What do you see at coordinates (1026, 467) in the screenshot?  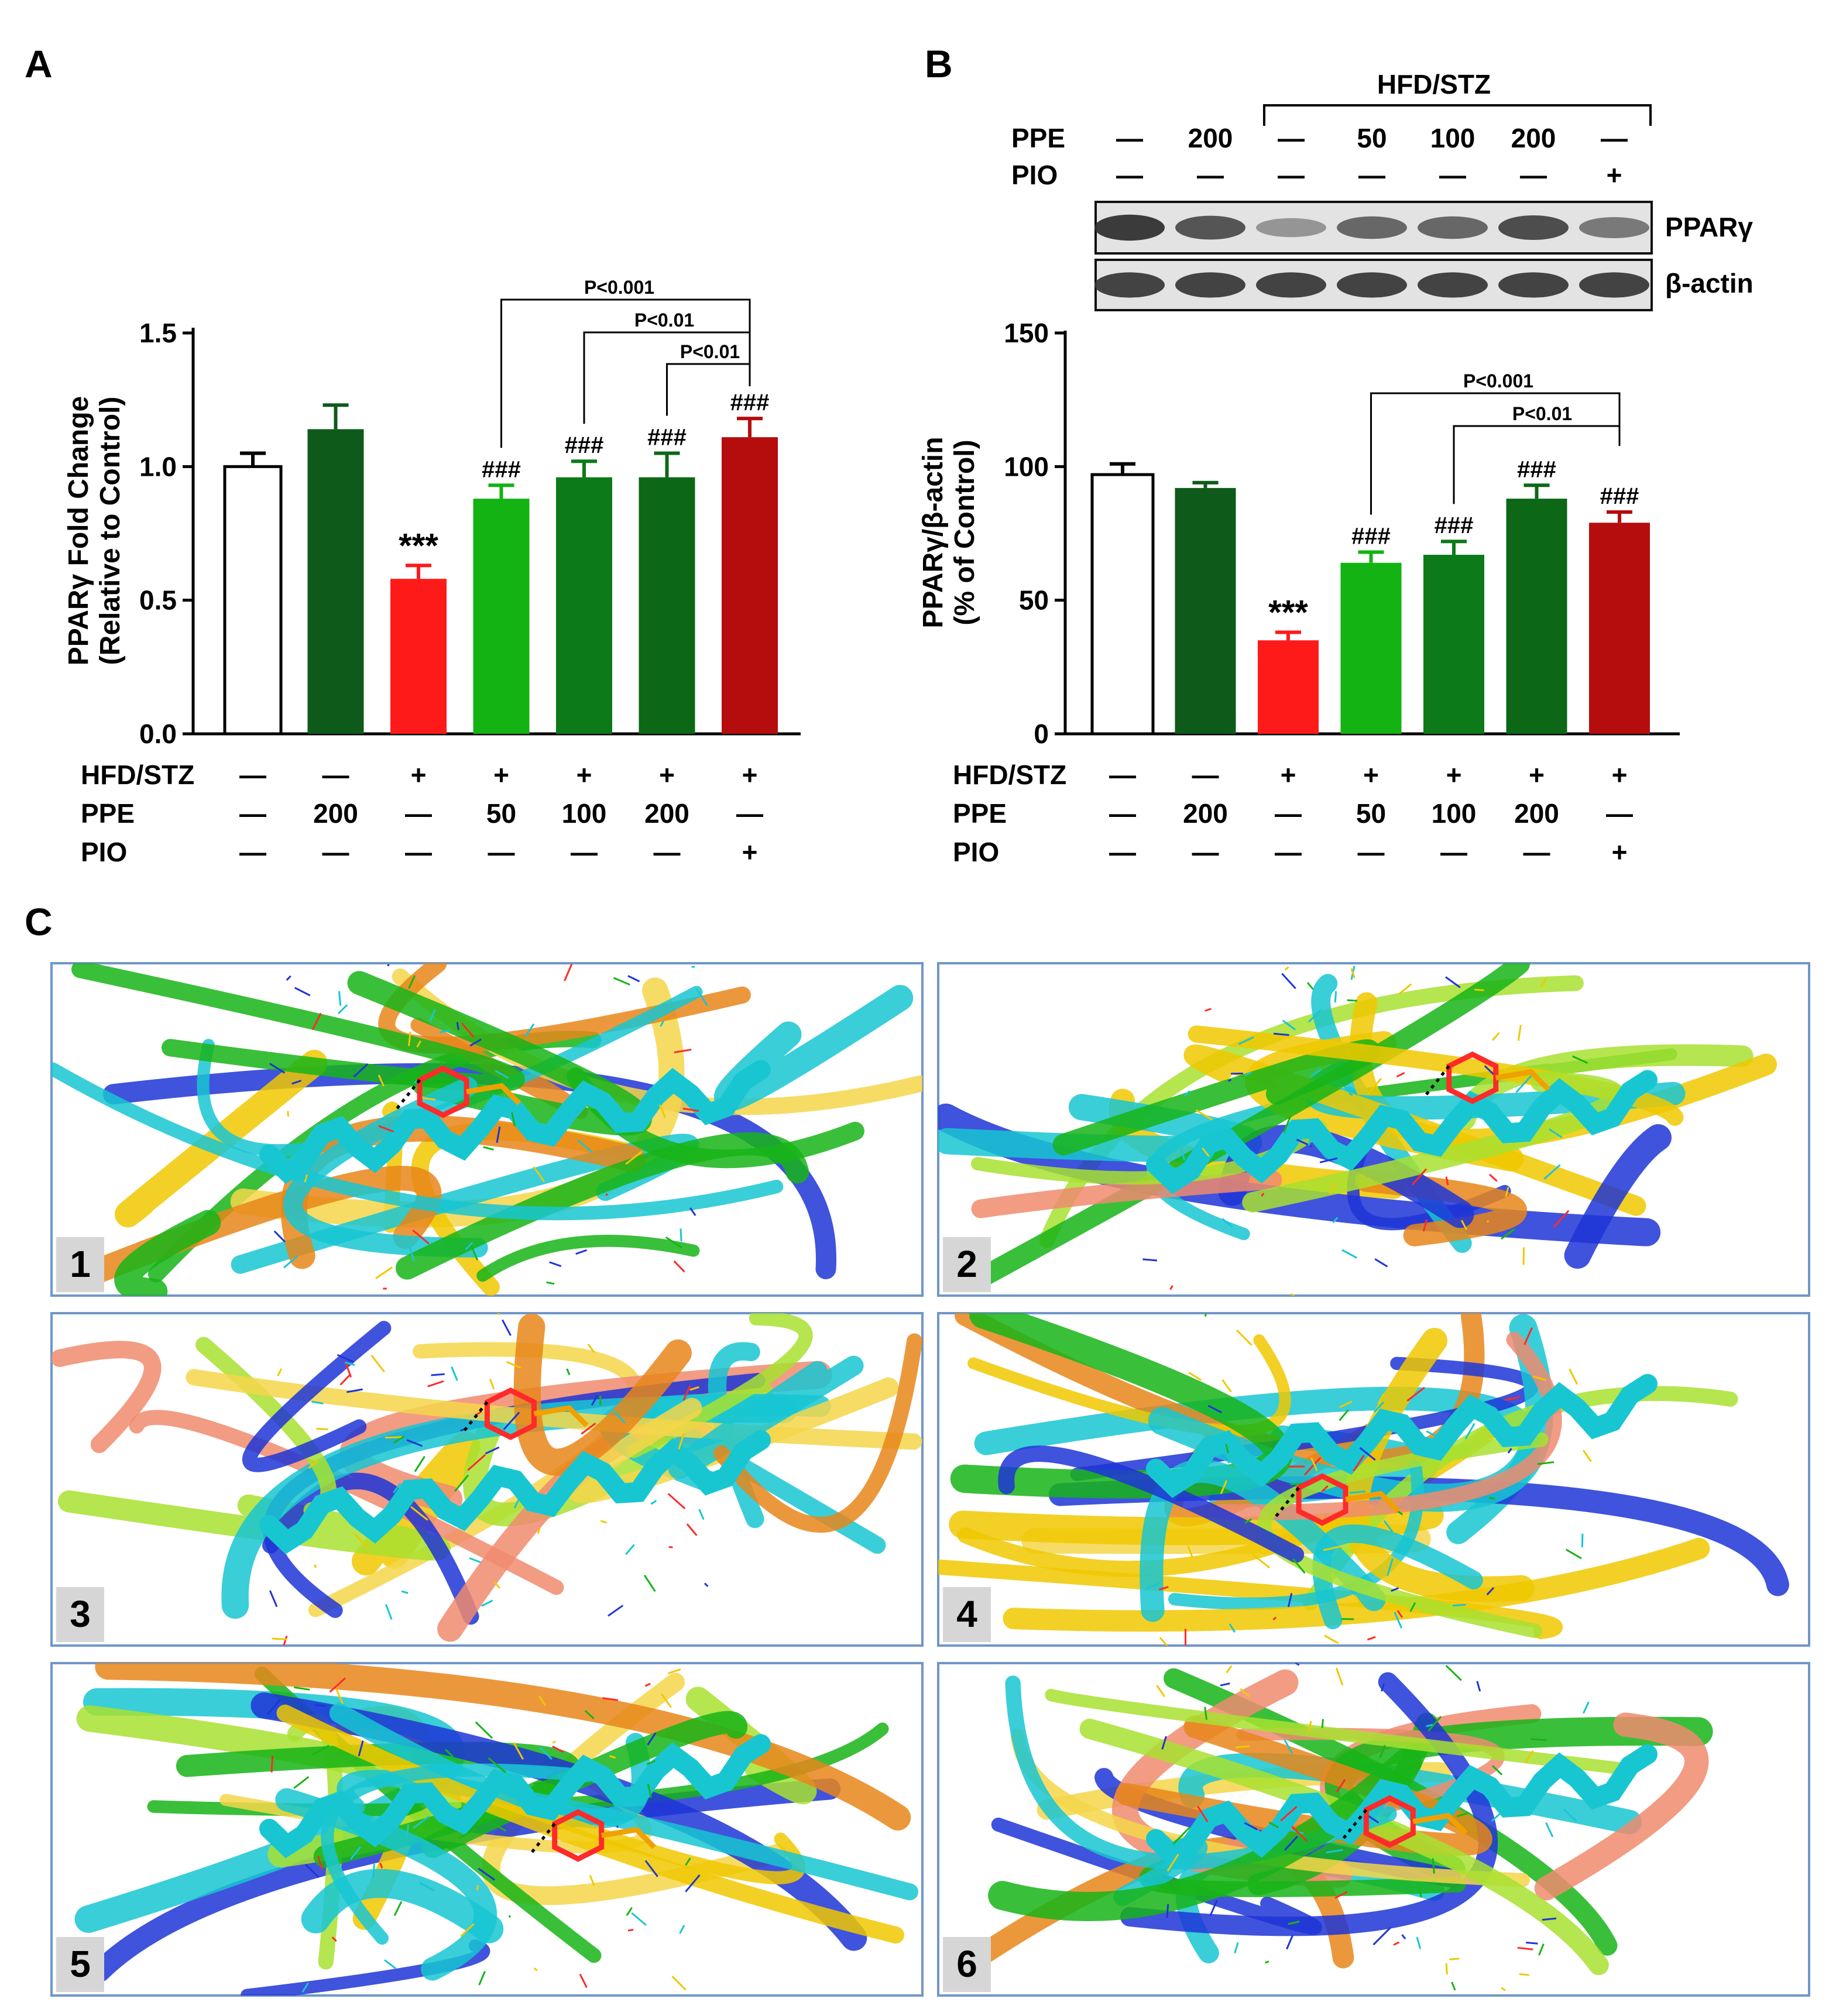 I see `y-tick-label: 100` at bounding box center [1026, 467].